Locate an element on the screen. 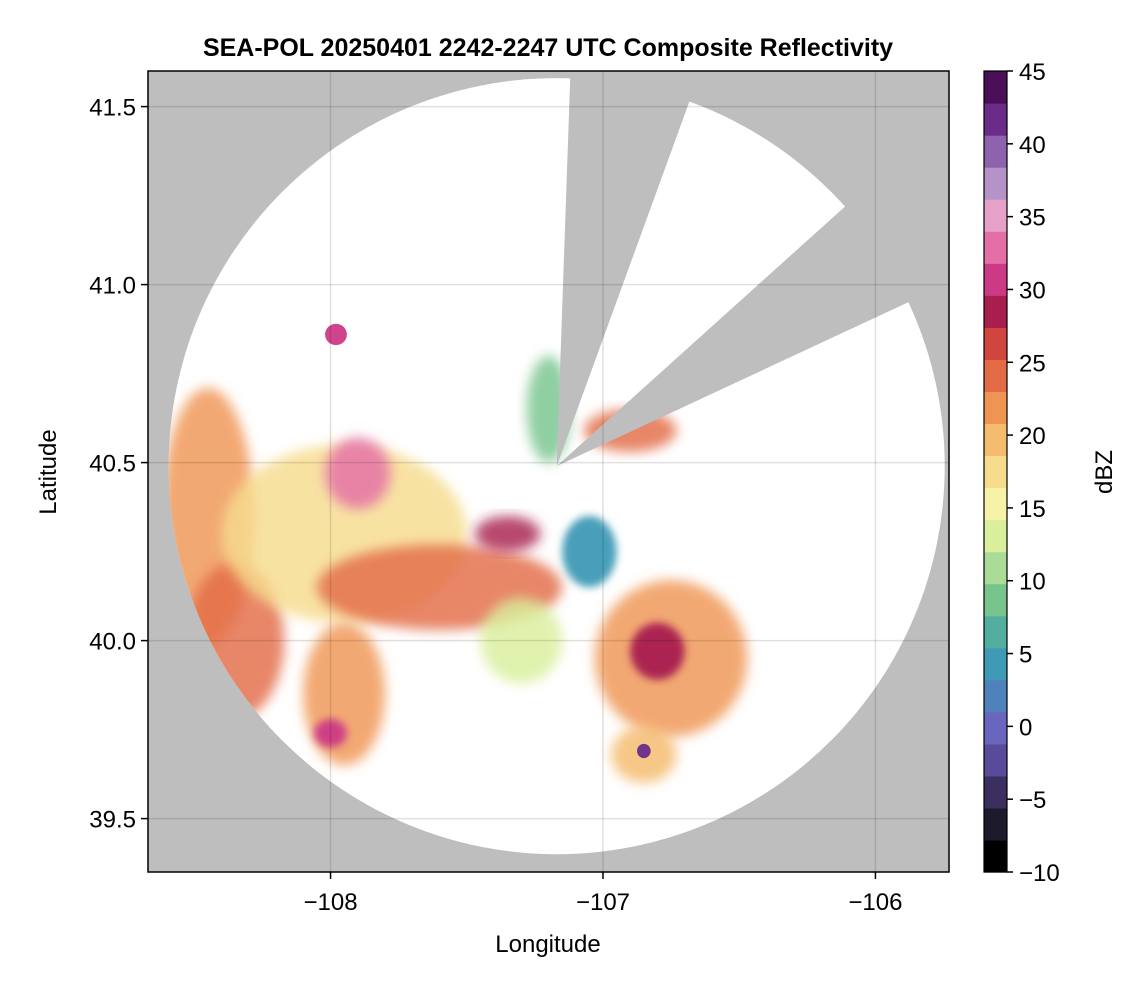 The width and height of the screenshot is (1146, 990). colorbar-label: dBZ is located at coordinates (1104, 472).